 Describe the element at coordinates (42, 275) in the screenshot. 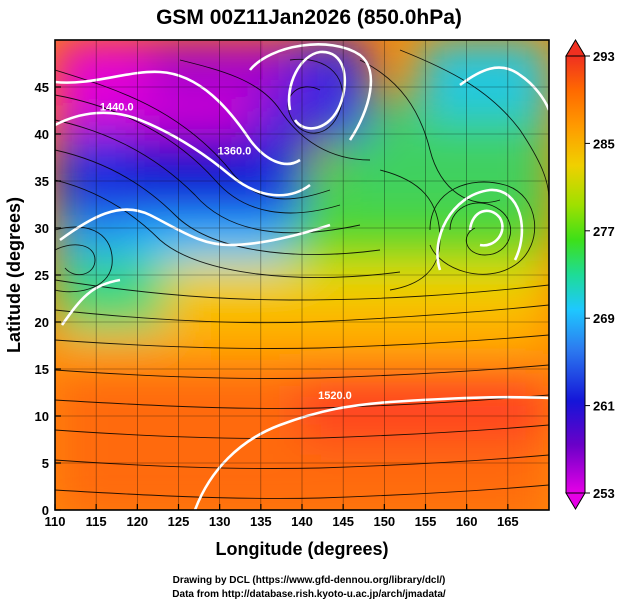

I see `y-tick-label: 25` at that location.